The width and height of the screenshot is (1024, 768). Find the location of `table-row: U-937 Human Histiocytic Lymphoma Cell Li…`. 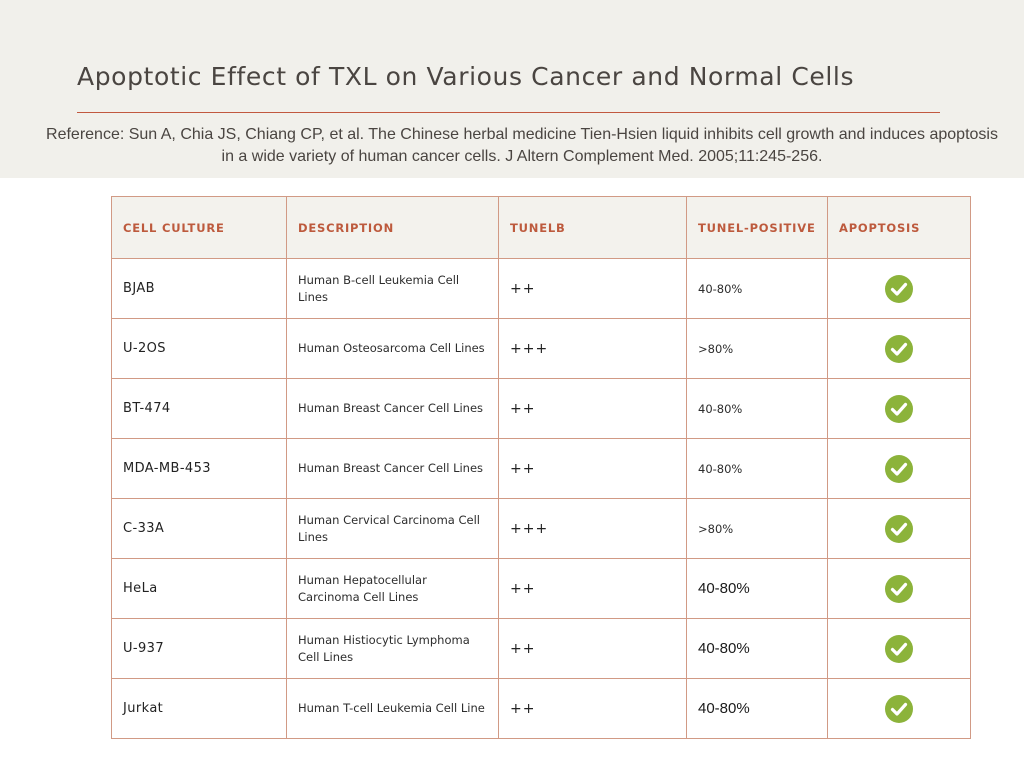

table-row: U-937 Human Histiocytic Lymphoma Cell Li… is located at coordinates (541, 648).